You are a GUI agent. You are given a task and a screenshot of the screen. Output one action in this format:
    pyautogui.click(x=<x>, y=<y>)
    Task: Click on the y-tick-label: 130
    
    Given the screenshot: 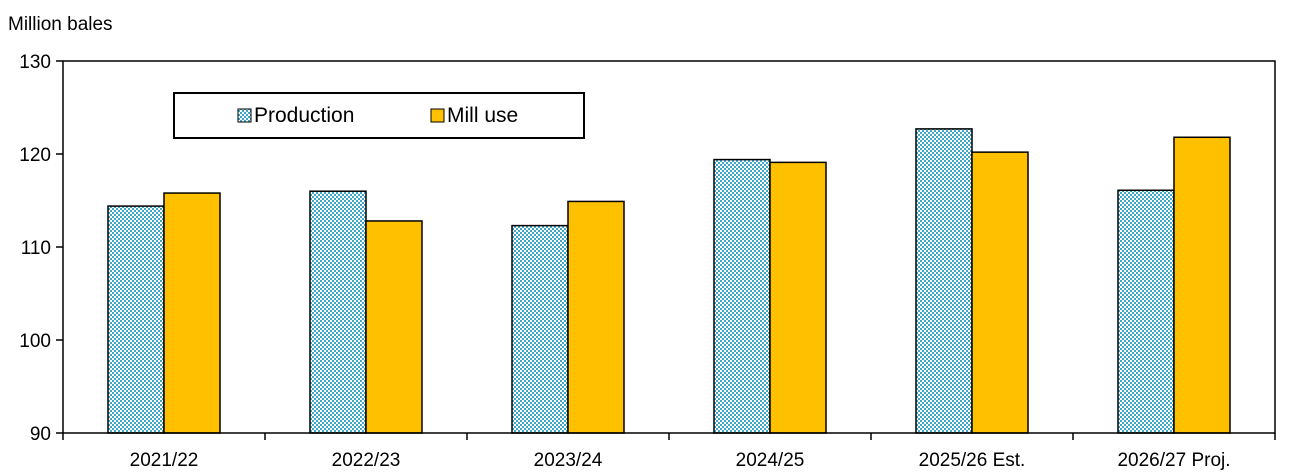 What is the action you would take?
    pyautogui.click(x=35, y=62)
    